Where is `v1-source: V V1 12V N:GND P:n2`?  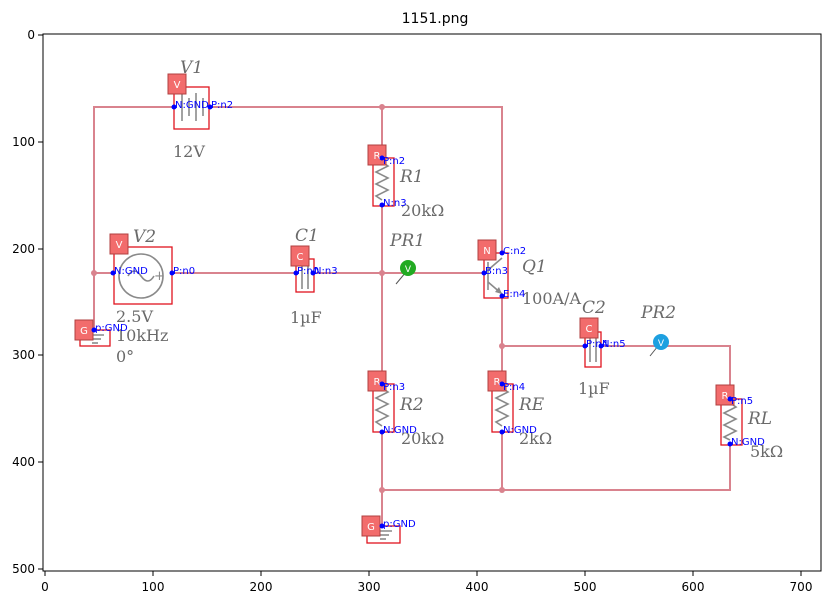 v1-source: V V1 12V N:GND P:n2 is located at coordinates (200, 109).